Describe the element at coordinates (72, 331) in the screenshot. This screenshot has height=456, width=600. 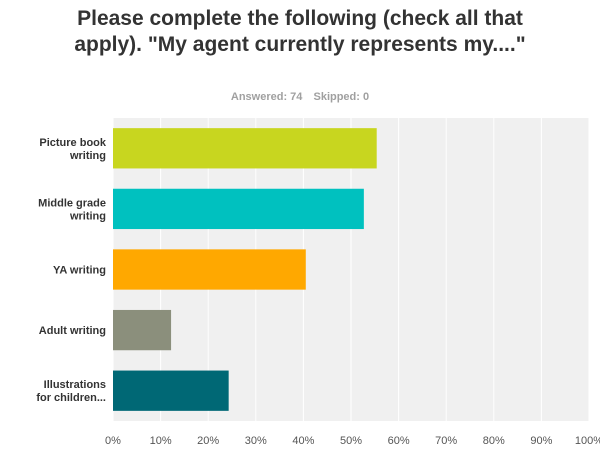
I see `category-label: Adult writing` at that location.